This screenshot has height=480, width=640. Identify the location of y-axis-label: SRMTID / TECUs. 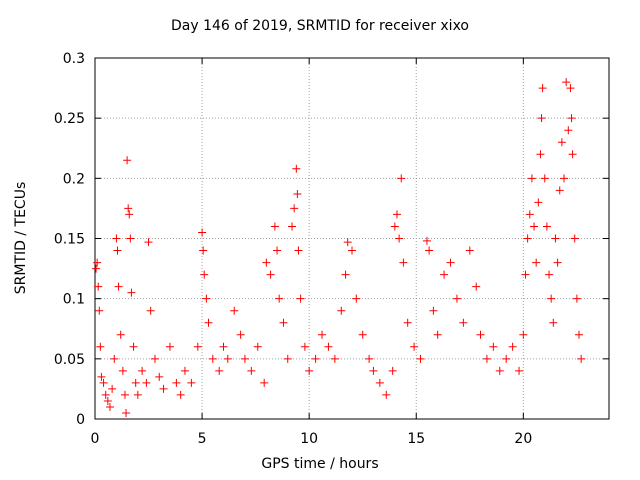
(21, 238).